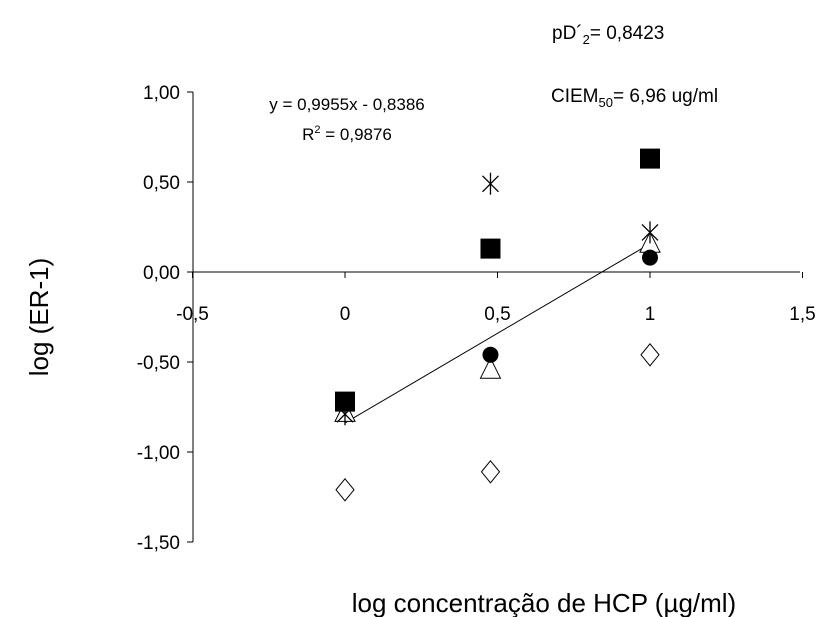 The height and width of the screenshot is (617, 823). Describe the element at coordinates (544, 602) in the screenshot. I see `x-axis-title: log concentração de HCP (µg/ml)` at that location.